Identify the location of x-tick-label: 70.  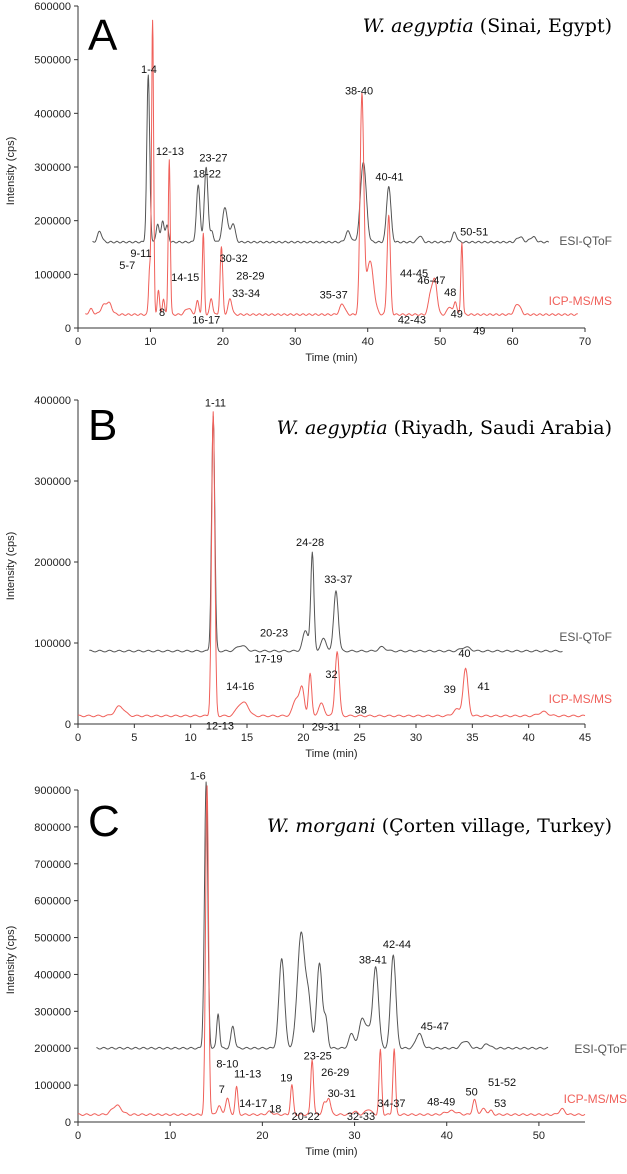
(585, 342).